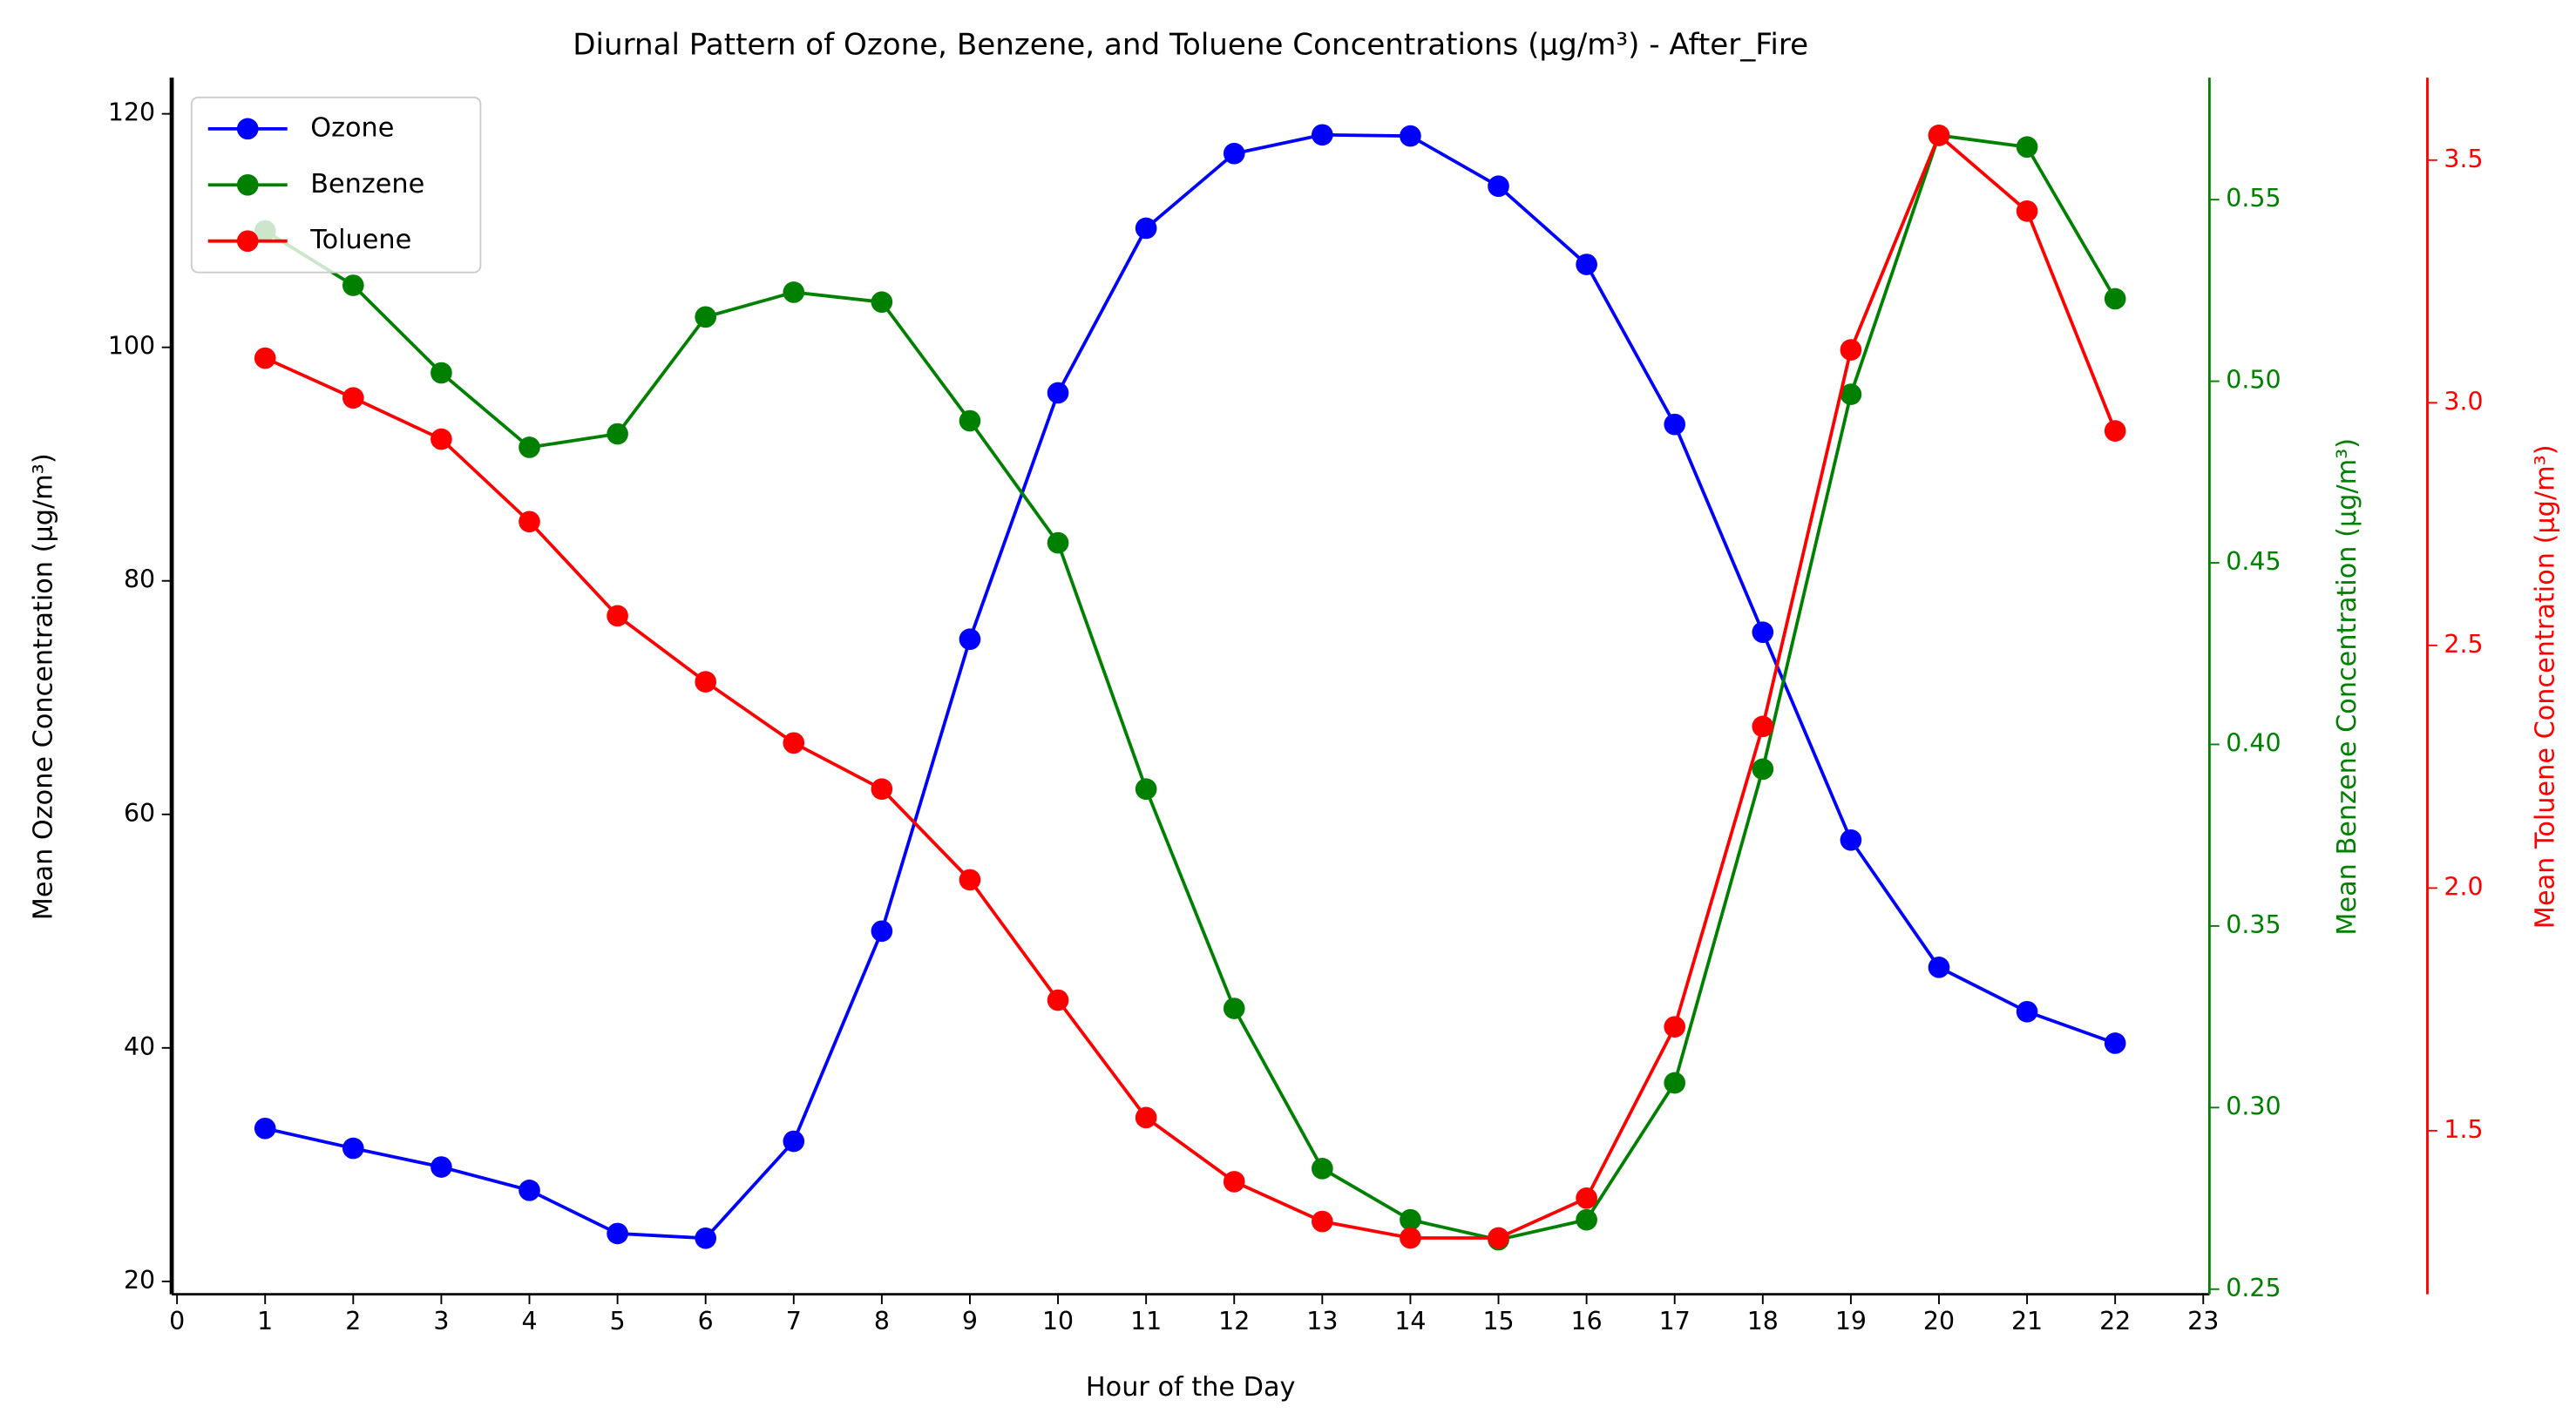 The width and height of the screenshot is (2576, 1427). I want to click on y2-axis-label: Mean Benzene Concentration (µg/m³), so click(2347, 687).